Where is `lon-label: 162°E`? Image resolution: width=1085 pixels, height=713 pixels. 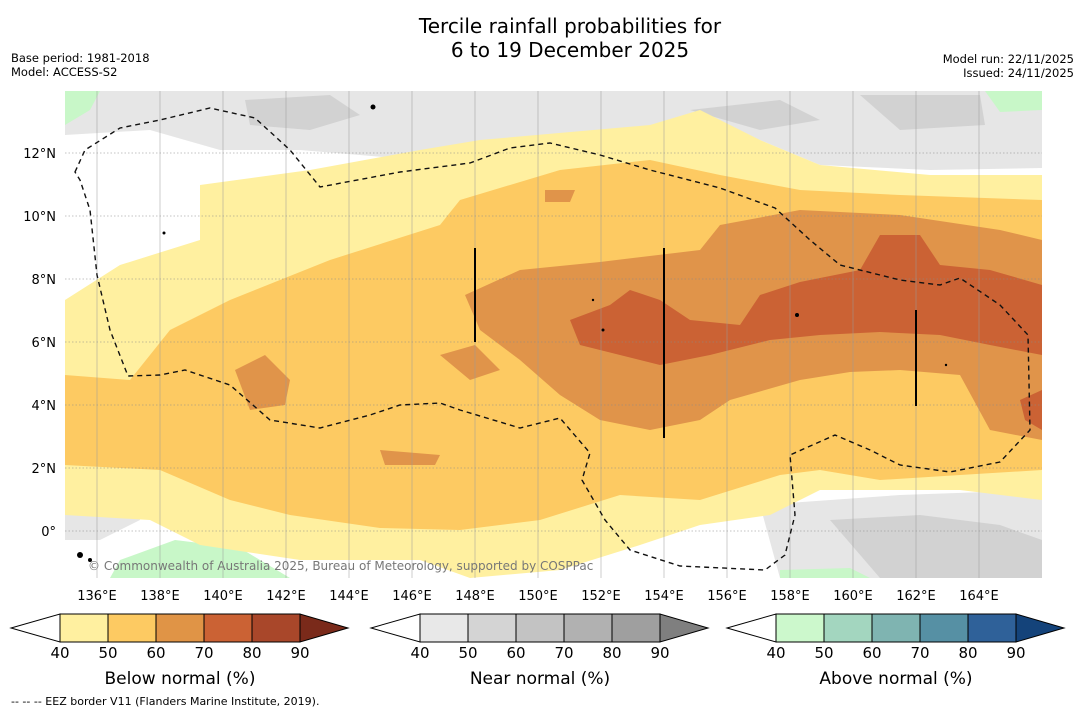
lon-label: 162°E is located at coordinates (916, 596).